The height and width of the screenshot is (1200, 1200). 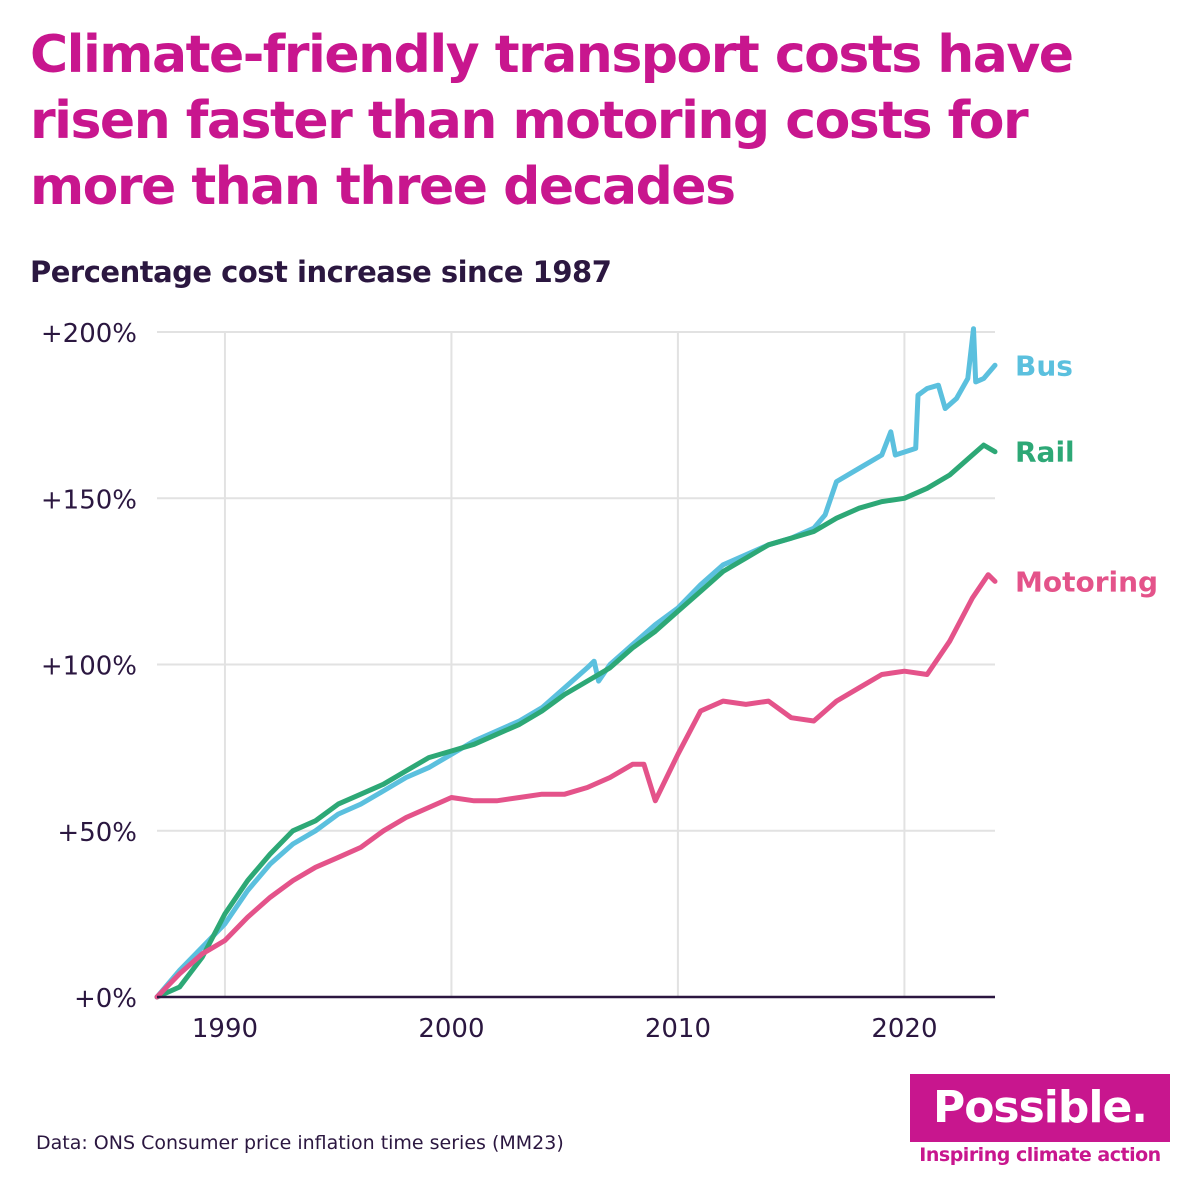 I want to click on x-tick-label: 2000, so click(x=451, y=1029).